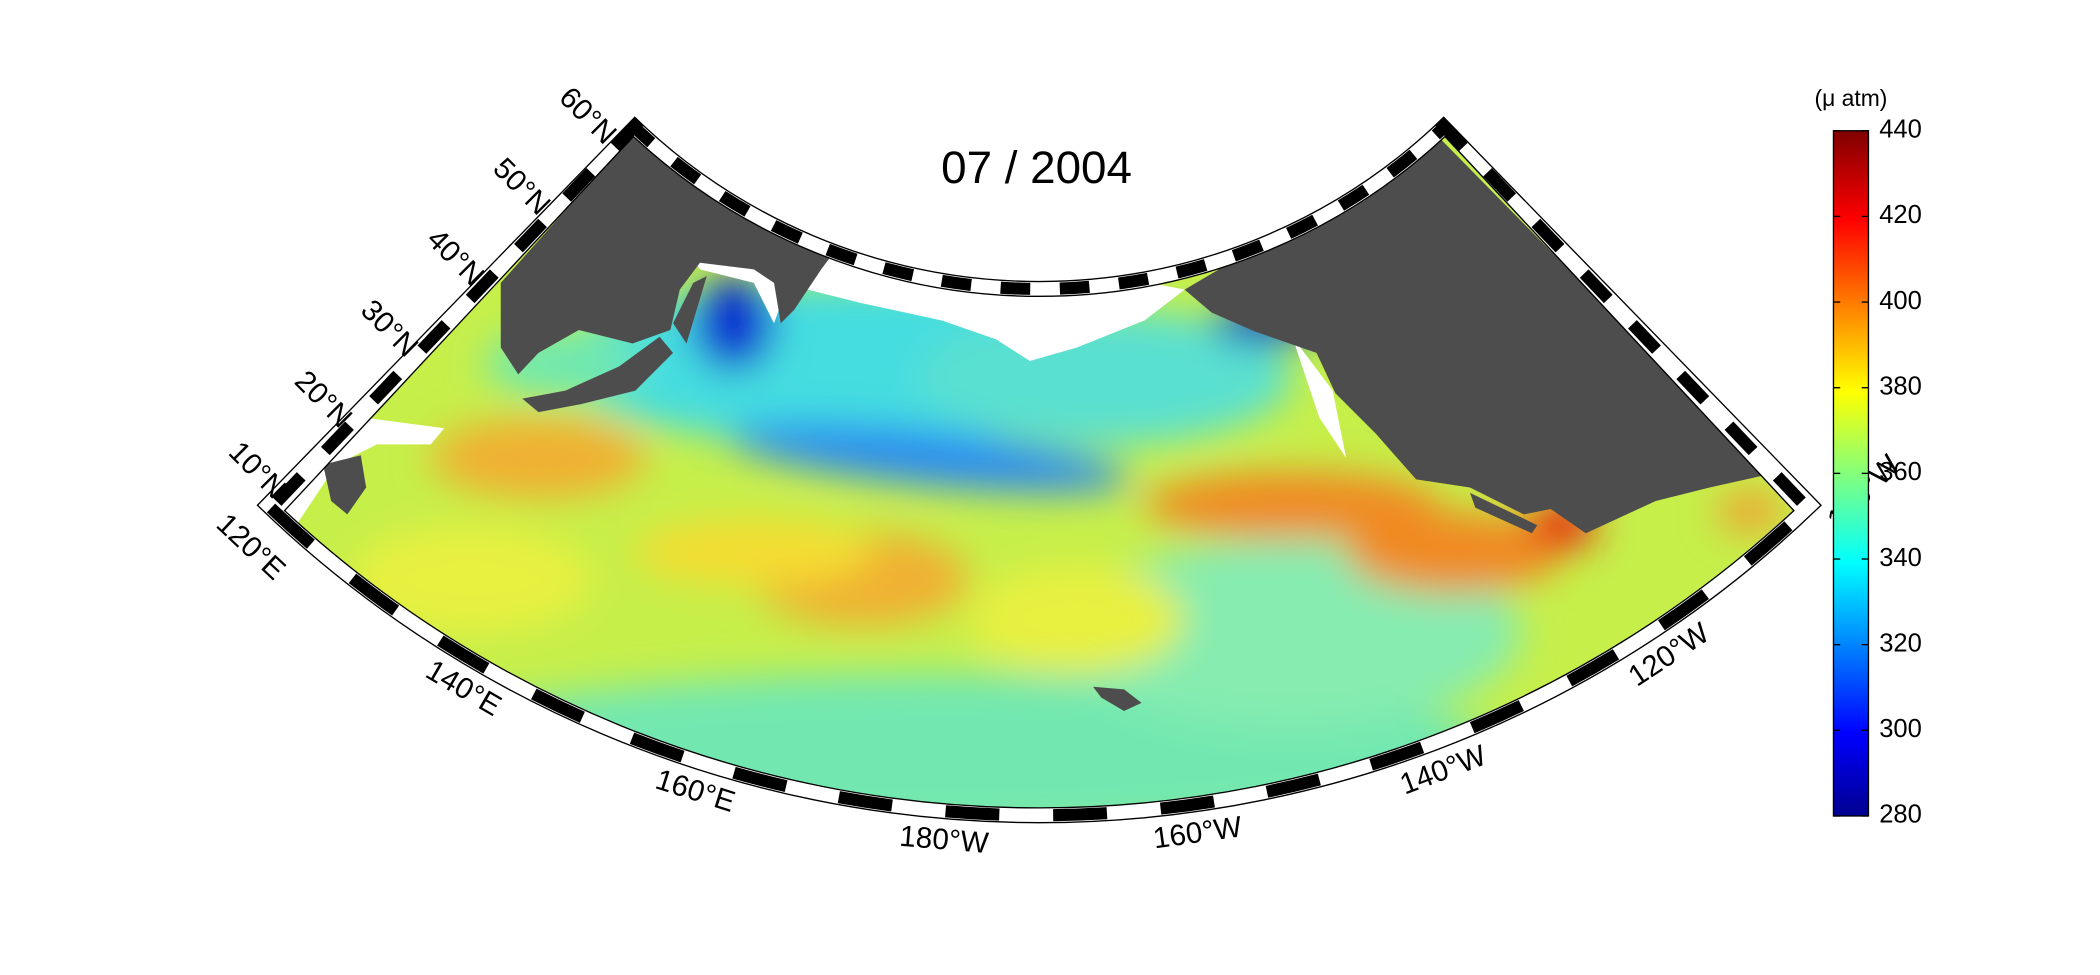  What do you see at coordinates (1900, 815) in the screenshot?
I see `colorbar-tick-label: 280` at bounding box center [1900, 815].